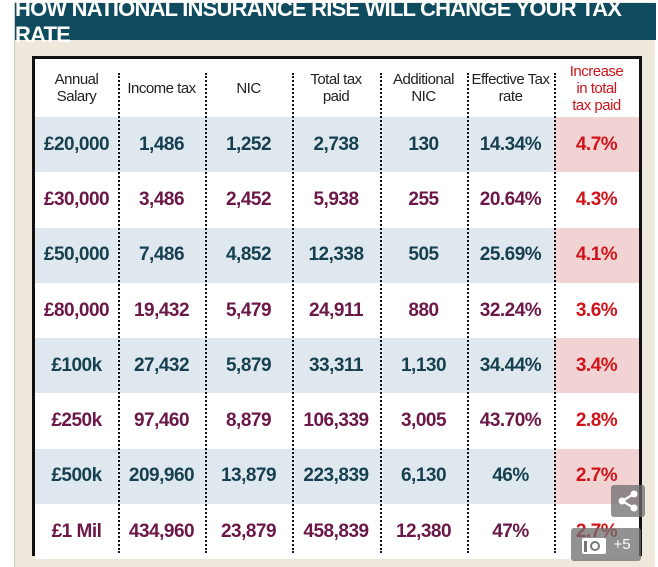 The image size is (658, 567). I want to click on cell-value: 3,005, so click(423, 421).